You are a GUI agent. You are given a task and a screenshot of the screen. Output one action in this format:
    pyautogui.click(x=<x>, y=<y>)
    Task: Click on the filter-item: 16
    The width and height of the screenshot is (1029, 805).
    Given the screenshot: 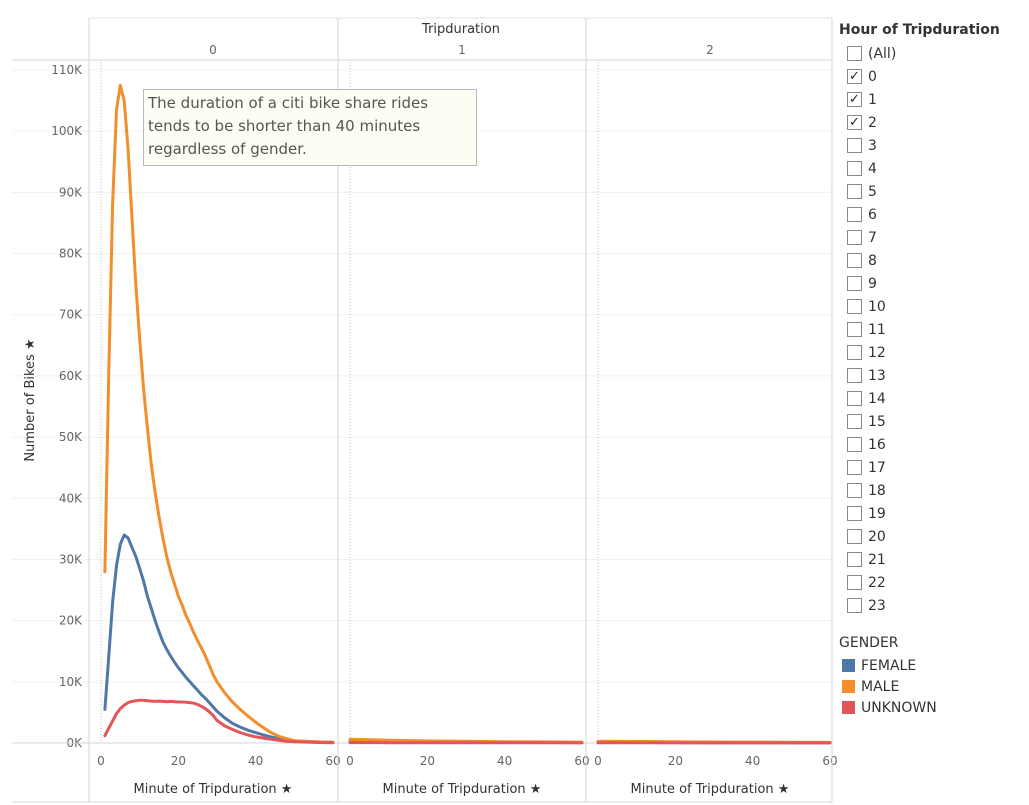 What is the action you would take?
    pyautogui.click(x=931, y=444)
    